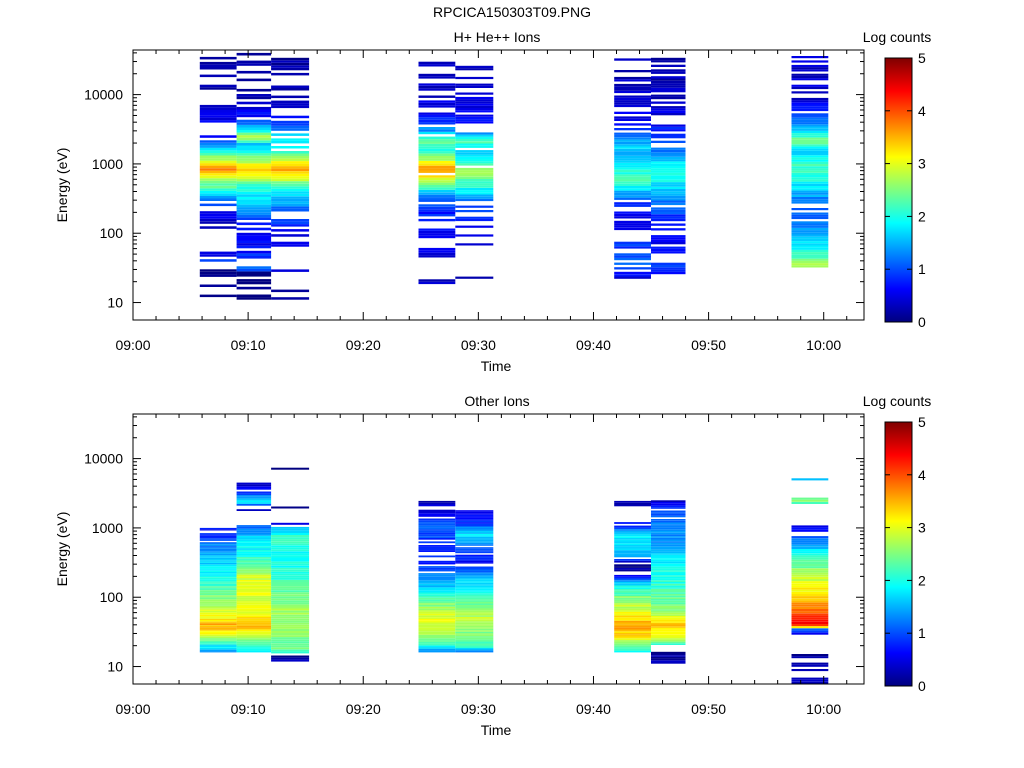  I want to click on figure-title: RPCICA150303T09.PNG, so click(512, 12).